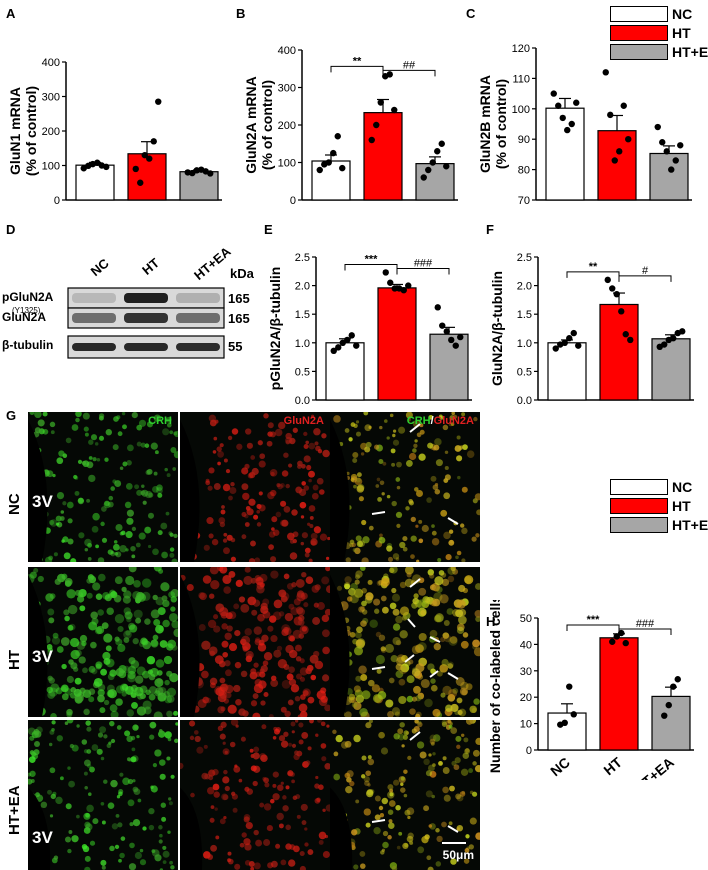  What do you see at coordinates (239, 318) in the screenshot?
I see `blot-kda-value: 165` at bounding box center [239, 318].